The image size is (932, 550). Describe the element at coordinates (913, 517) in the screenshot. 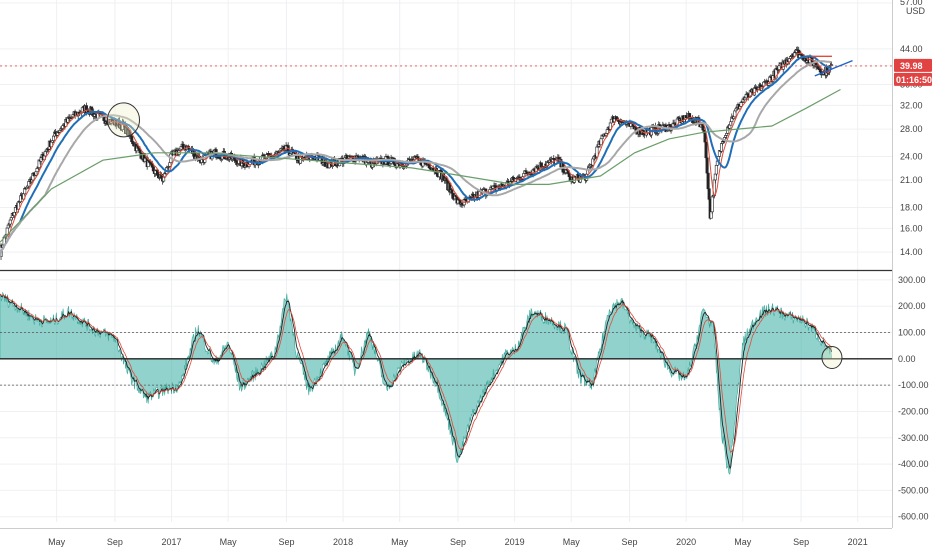

I see `oscillator-tick-label: -600.00` at that location.